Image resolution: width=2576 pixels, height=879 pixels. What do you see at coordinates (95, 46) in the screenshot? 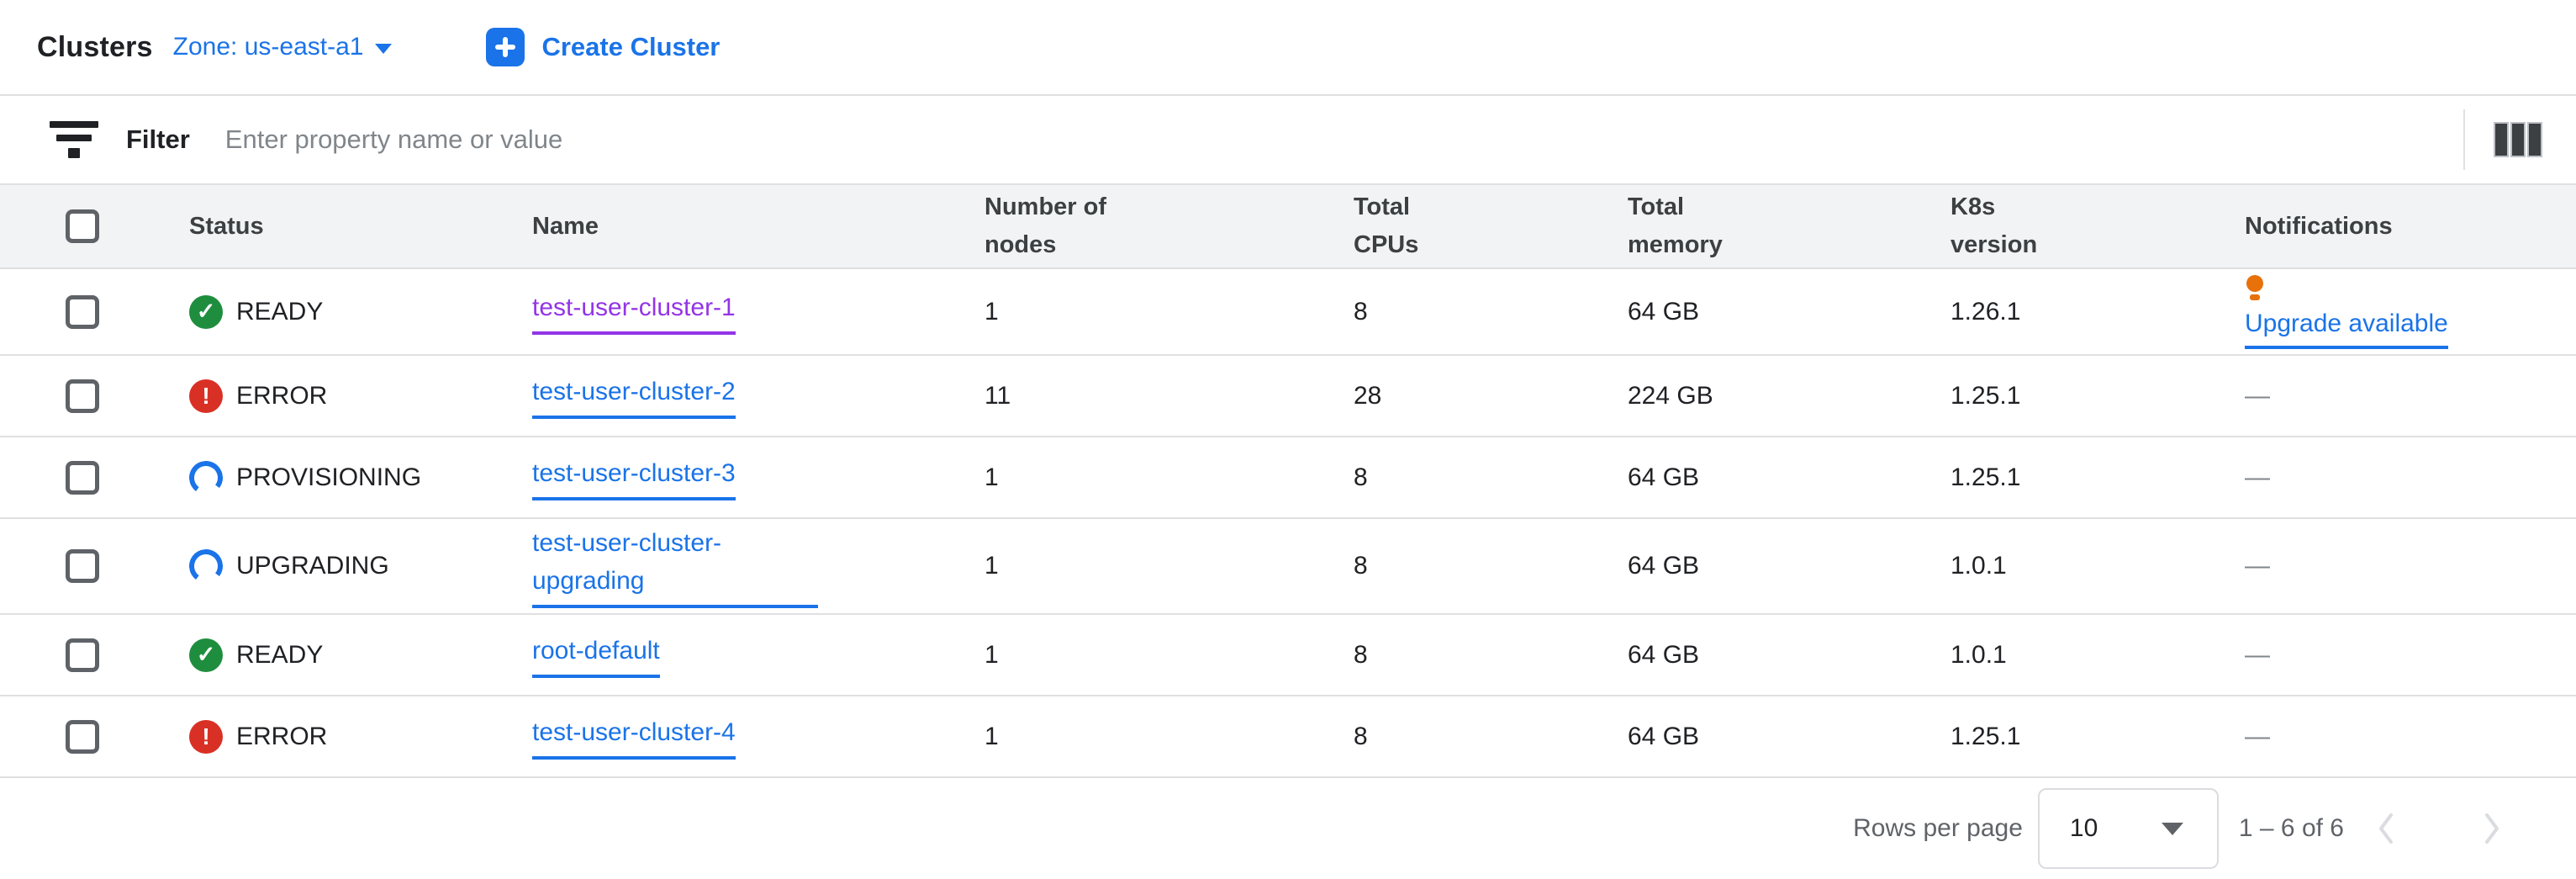
I see `page-title: Clusters` at bounding box center [95, 46].